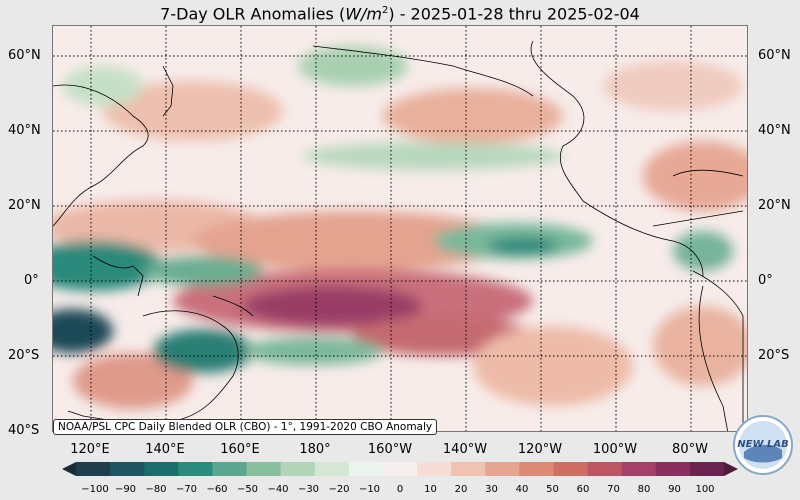  What do you see at coordinates (240, 449) in the screenshot?
I see `lon-label-160e: 160°E` at bounding box center [240, 449].